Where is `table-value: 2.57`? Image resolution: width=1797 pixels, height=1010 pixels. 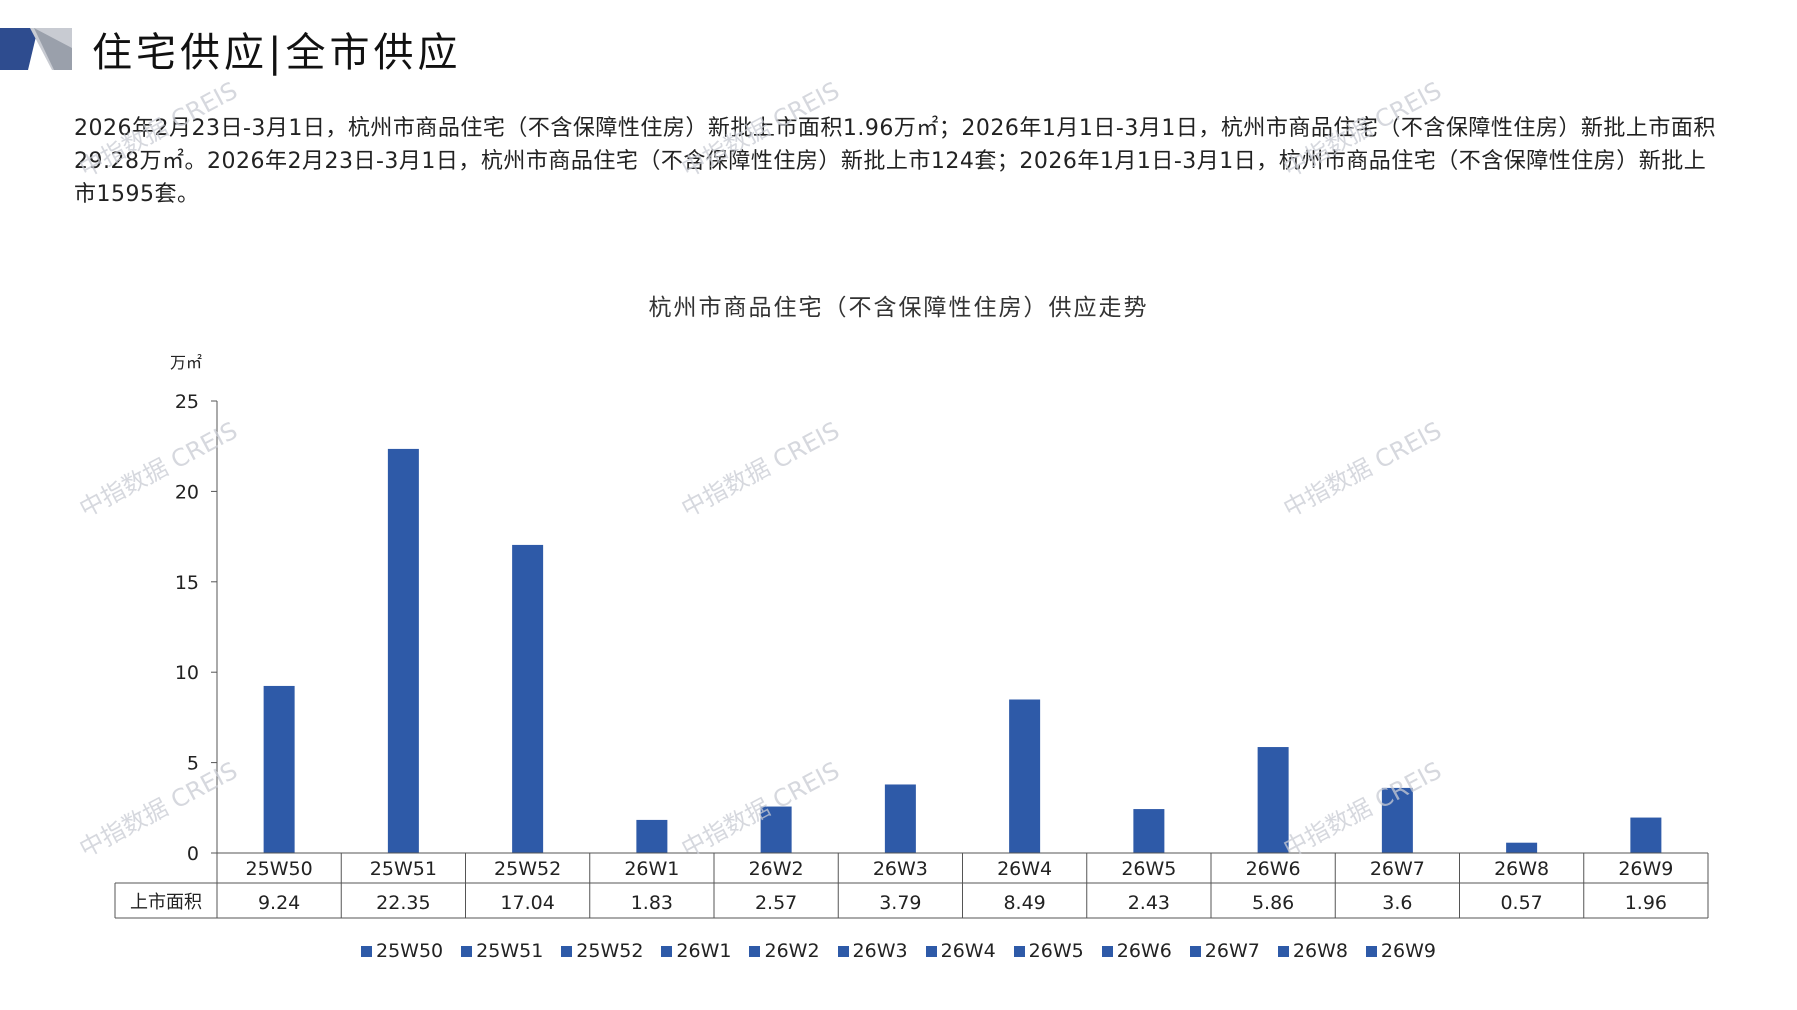
table-value: 2.57 is located at coordinates (776, 903).